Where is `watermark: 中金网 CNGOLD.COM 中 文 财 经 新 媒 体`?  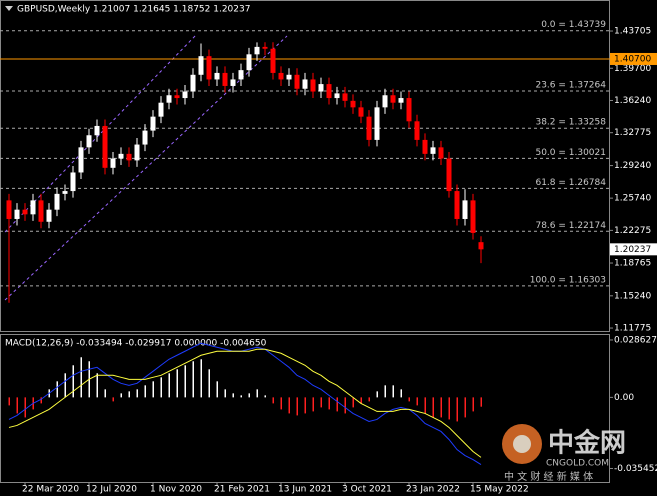 watermark: 中金网 CNGOLD.COM 中 文 财 经 新 媒 体 is located at coordinates (564, 453).